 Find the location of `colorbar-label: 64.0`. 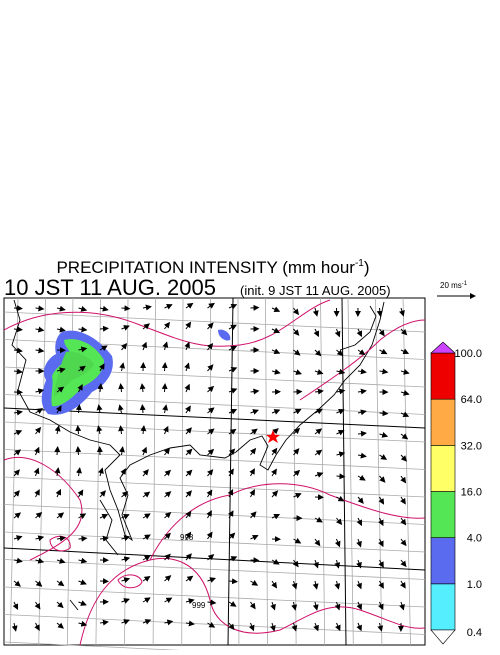

colorbar-label: 64.0 is located at coordinates (471, 400).